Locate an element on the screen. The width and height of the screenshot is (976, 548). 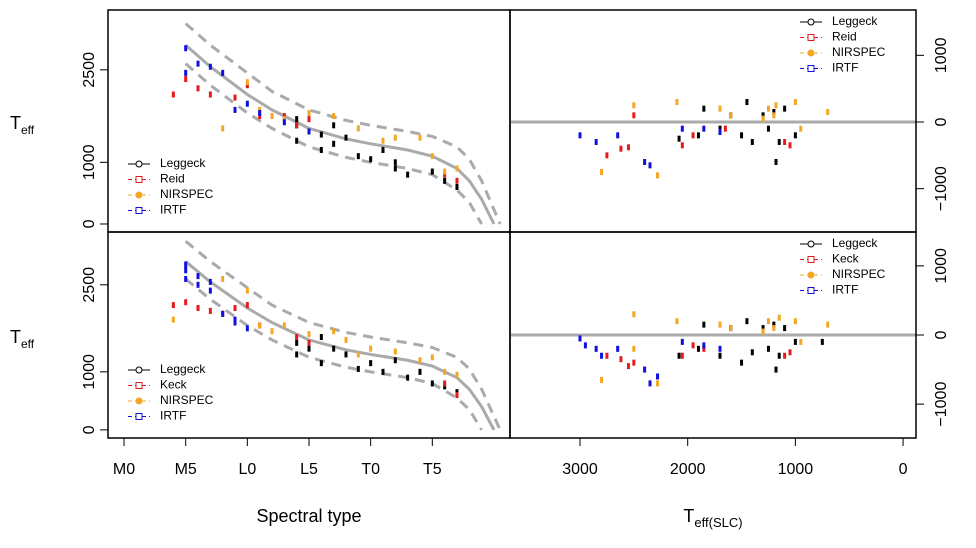
x-tick-label: 2000 is located at coordinates (688, 469).